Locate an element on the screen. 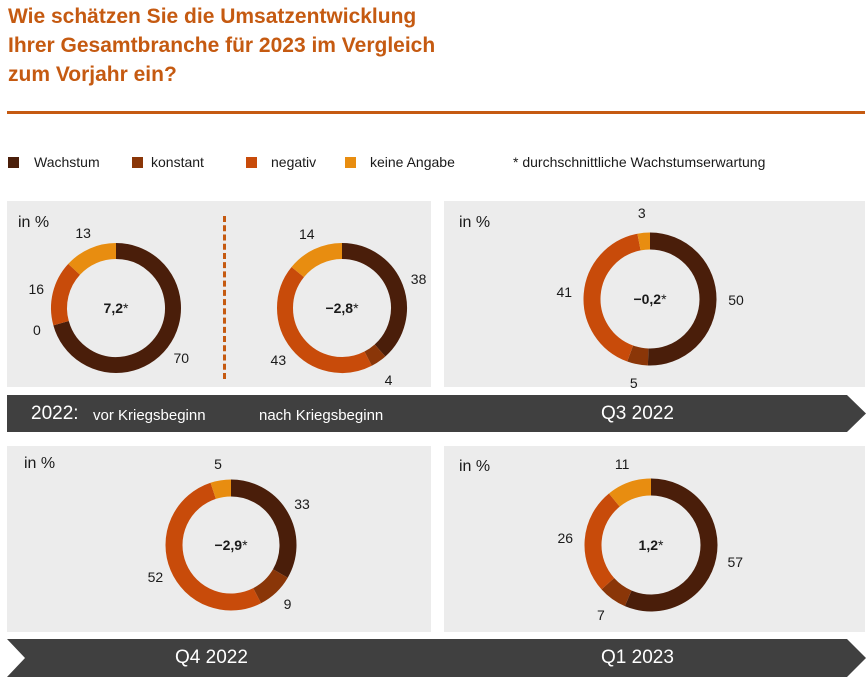  donut-5-label-konstant: 7 is located at coordinates (600, 614).